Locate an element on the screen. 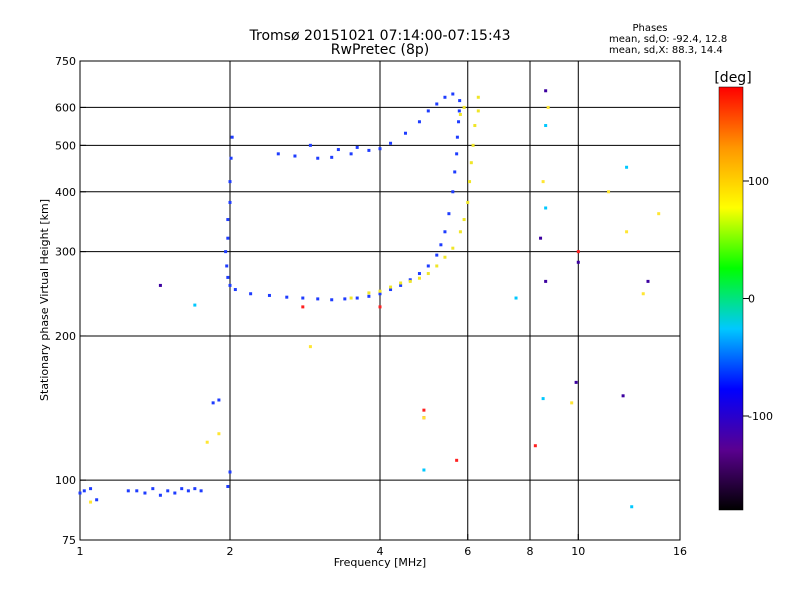 The height and width of the screenshot is (600, 800). colorbar-tick-label: -100 is located at coordinates (760, 416).